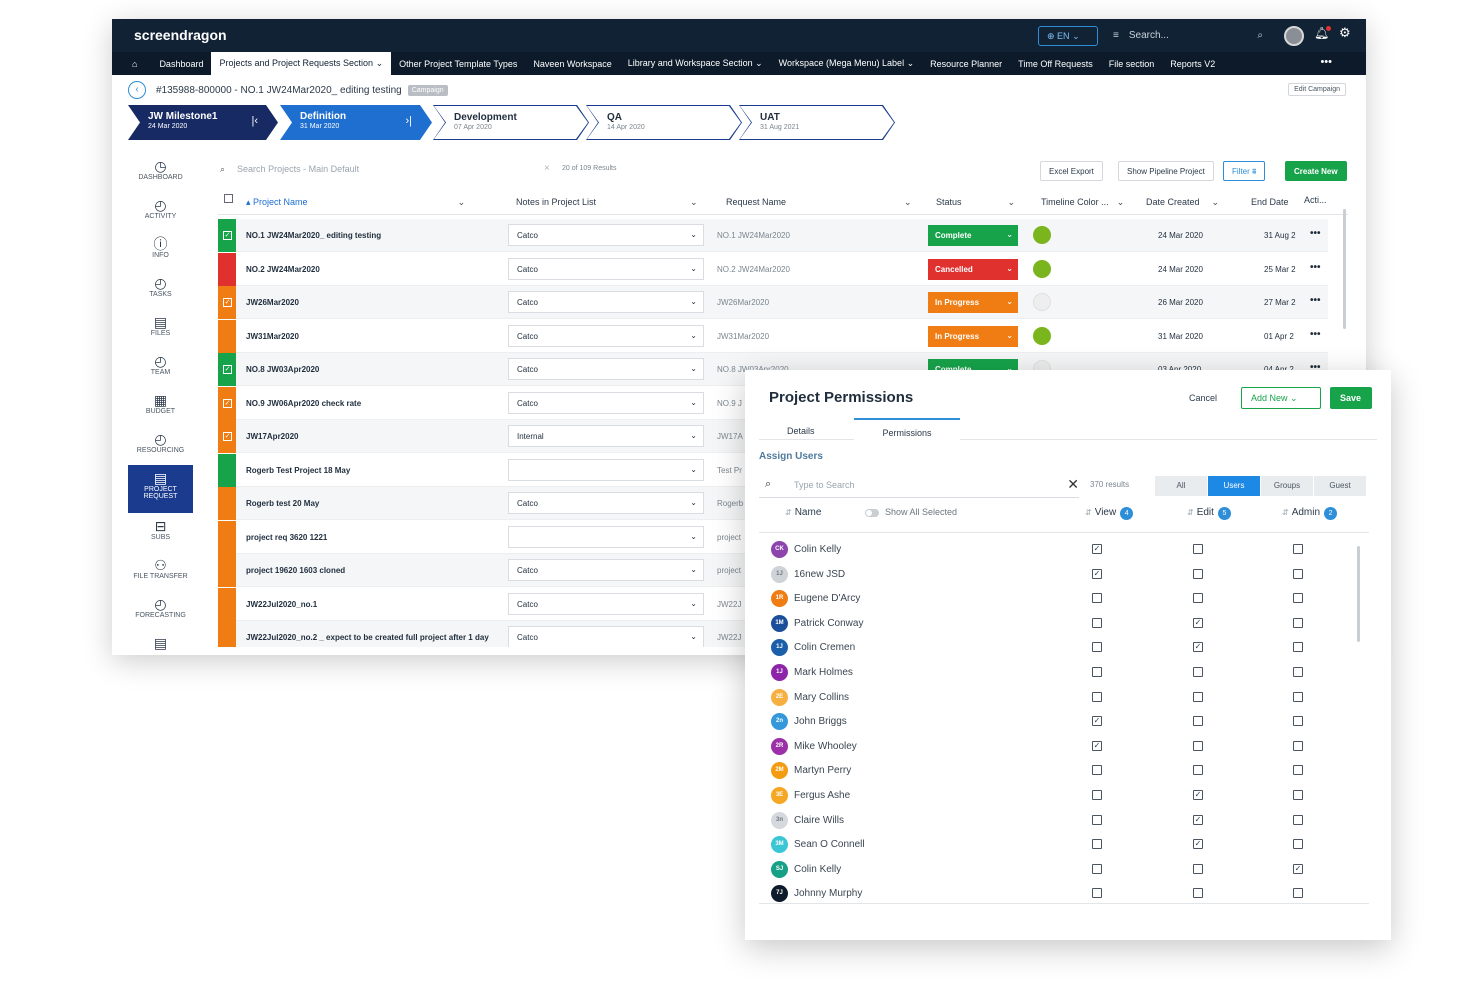  I want to click on sidenav-item: ▤ FILES, so click(160, 328).